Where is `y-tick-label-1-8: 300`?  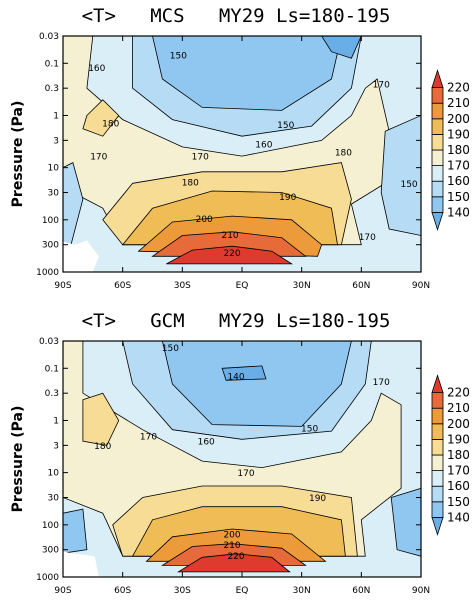 y-tick-label-1-8: 300 is located at coordinates (50, 246).